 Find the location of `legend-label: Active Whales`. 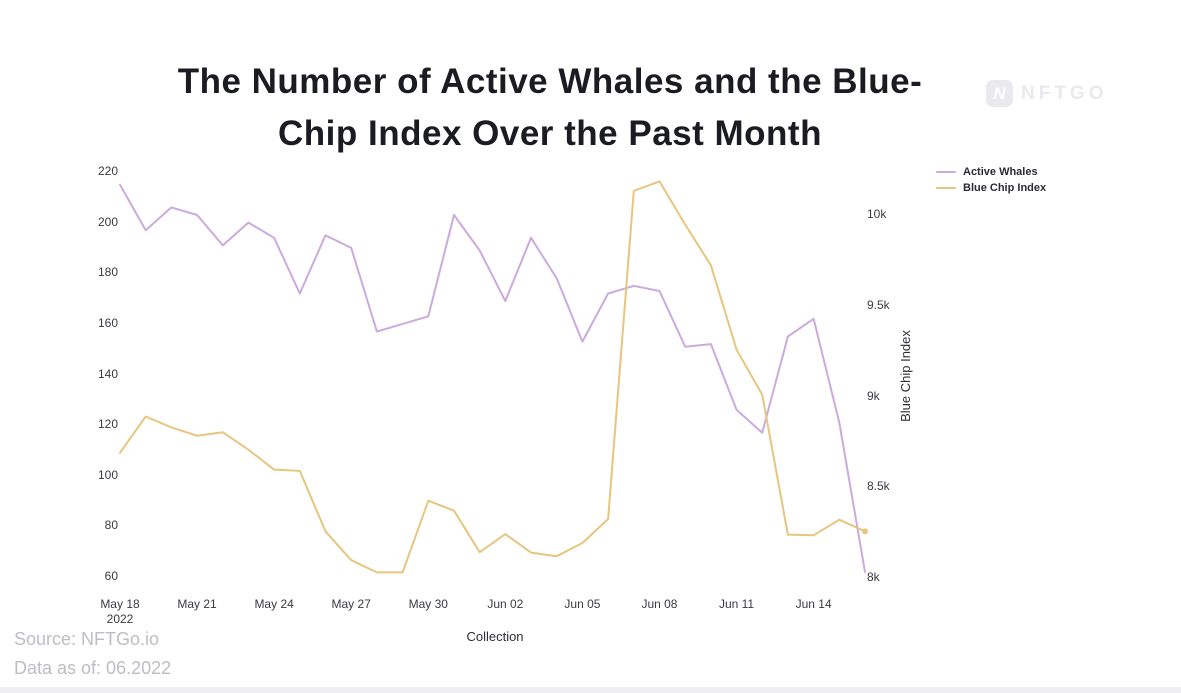

legend-label: Active Whales is located at coordinates (1000, 172).